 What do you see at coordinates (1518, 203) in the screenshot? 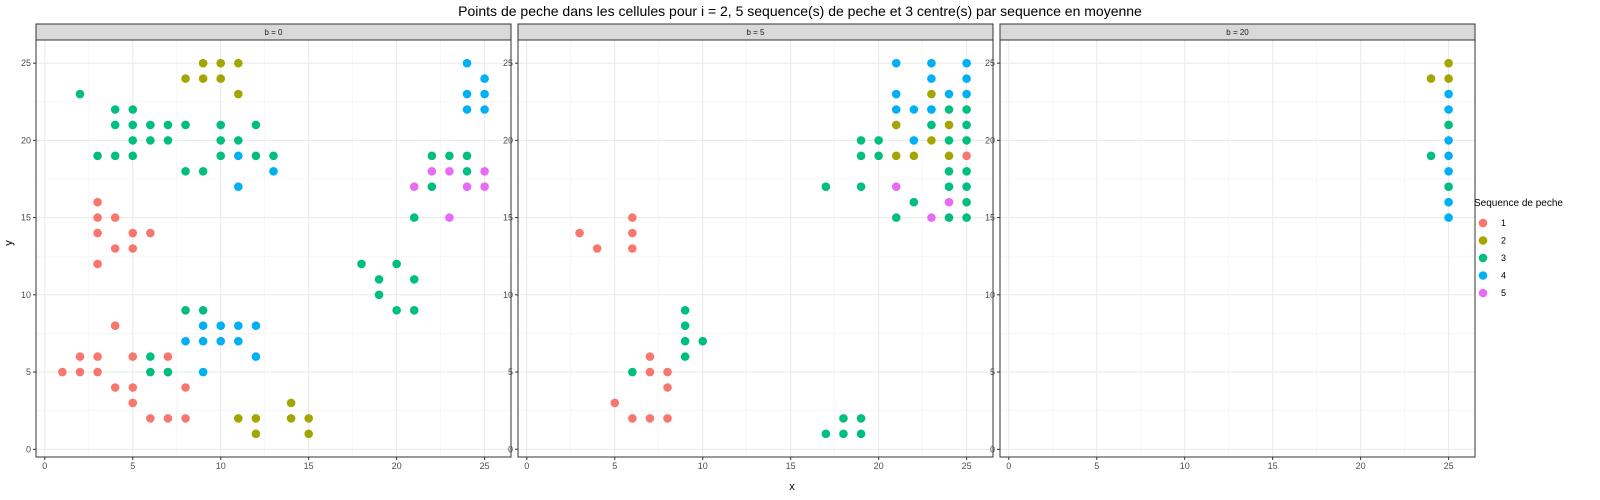
I see `legend-title: Sequence de peche` at bounding box center [1518, 203].